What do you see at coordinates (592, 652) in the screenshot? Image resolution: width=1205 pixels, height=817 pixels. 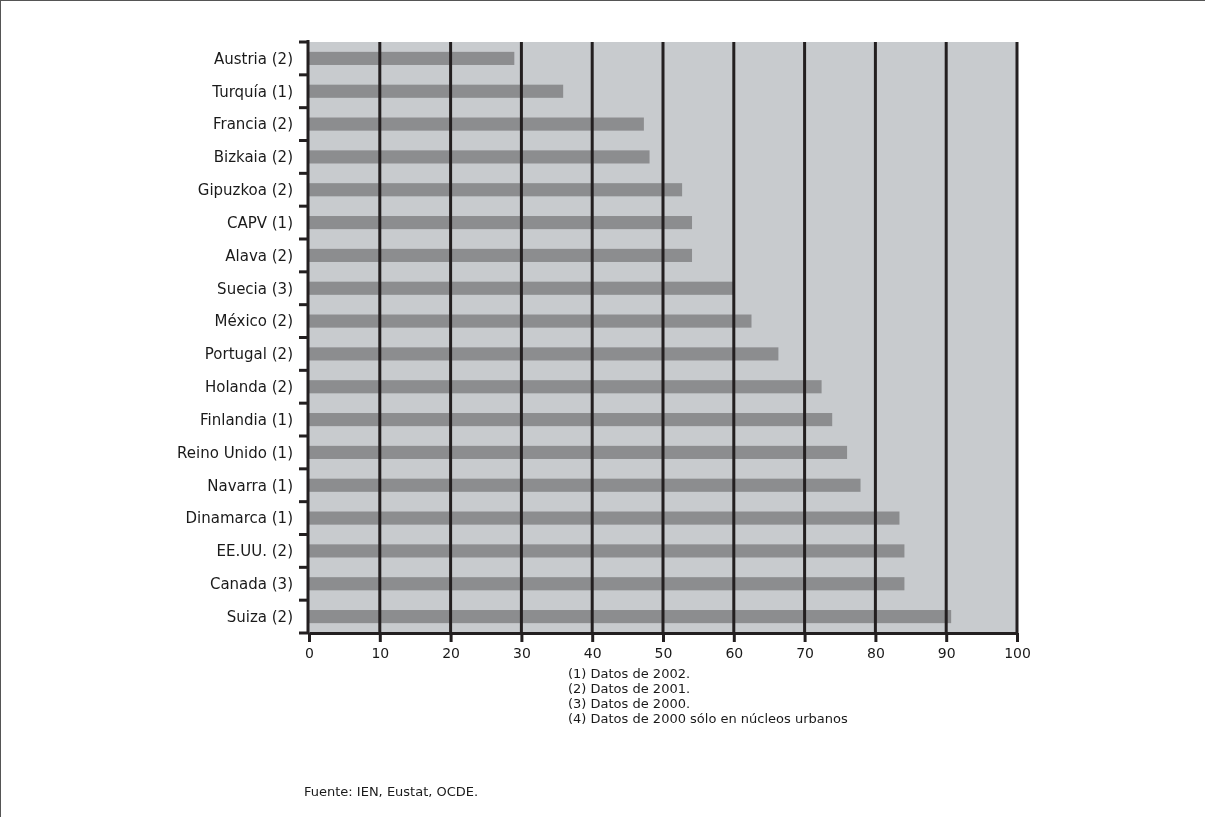 I see `x-tick-label: 40` at bounding box center [592, 652].